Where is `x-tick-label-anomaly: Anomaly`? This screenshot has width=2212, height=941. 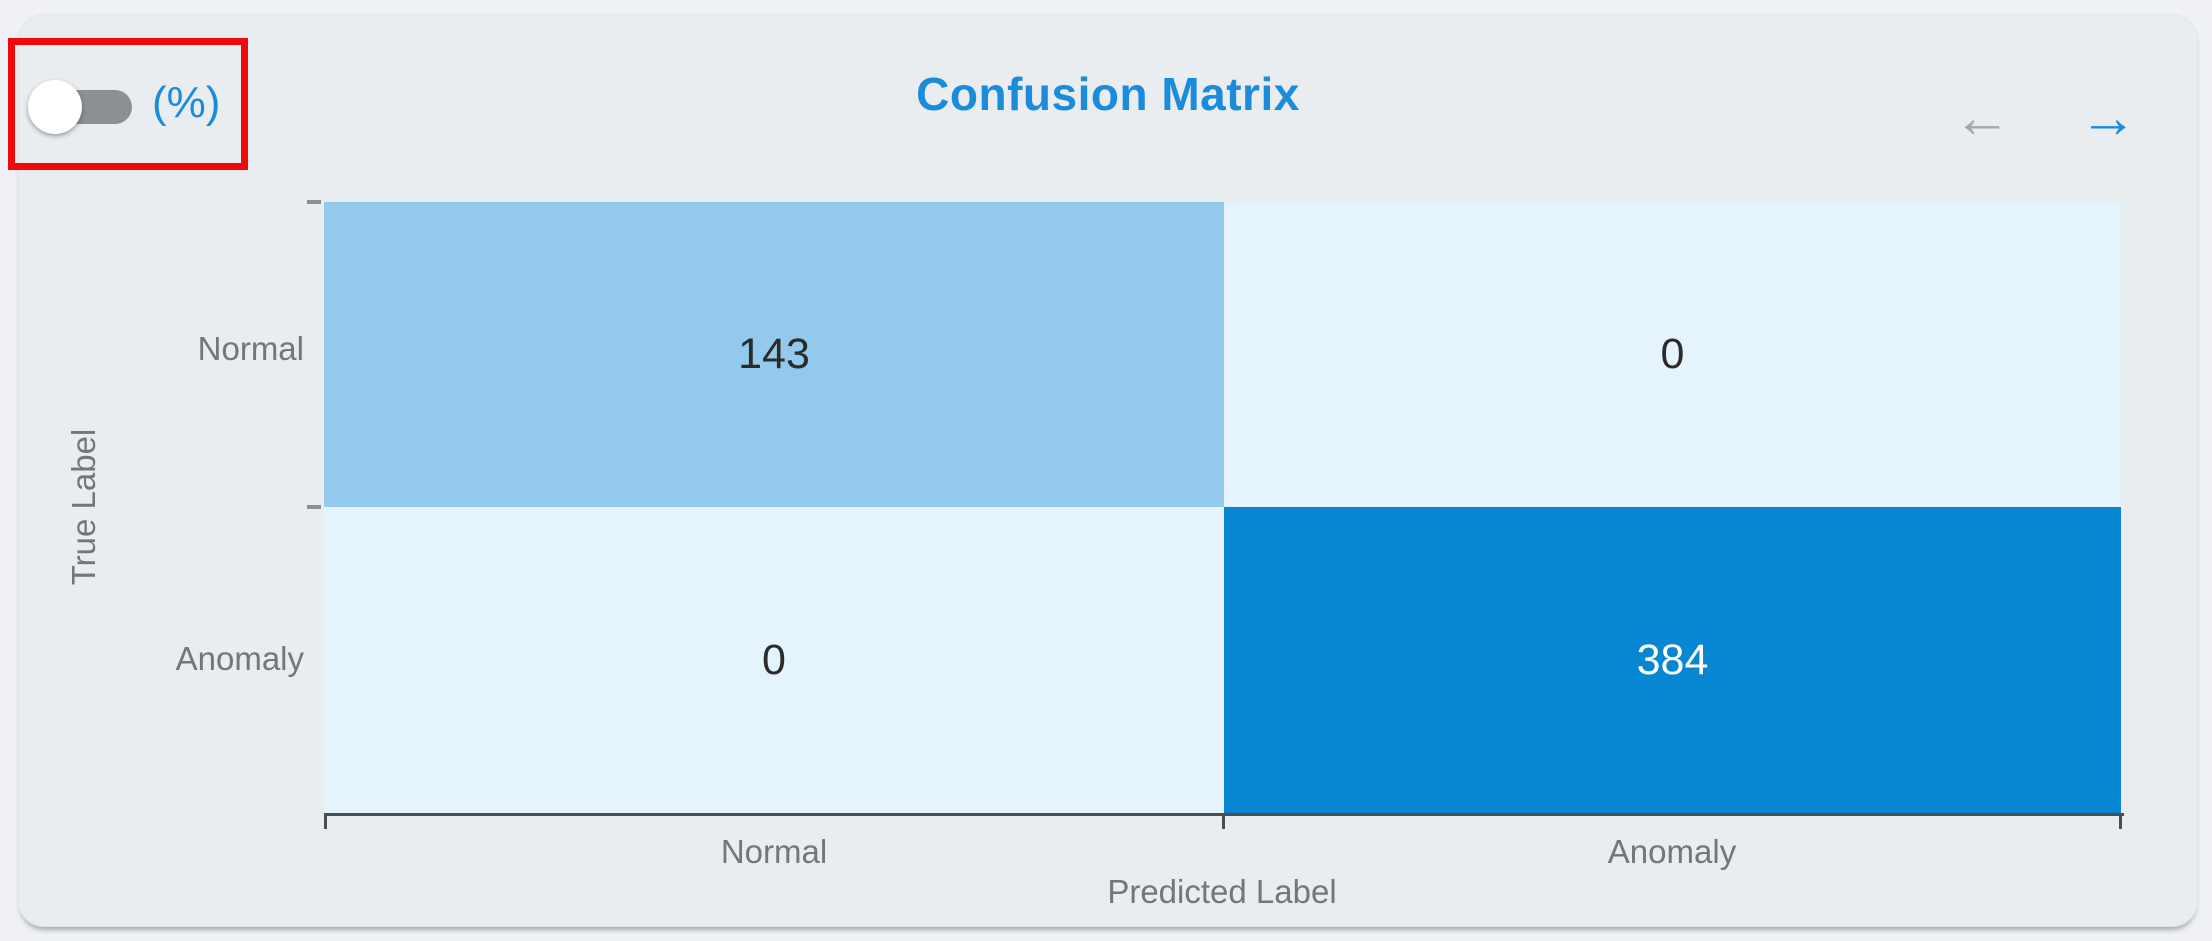
x-tick-label-anomaly: Anomaly is located at coordinates (1672, 851).